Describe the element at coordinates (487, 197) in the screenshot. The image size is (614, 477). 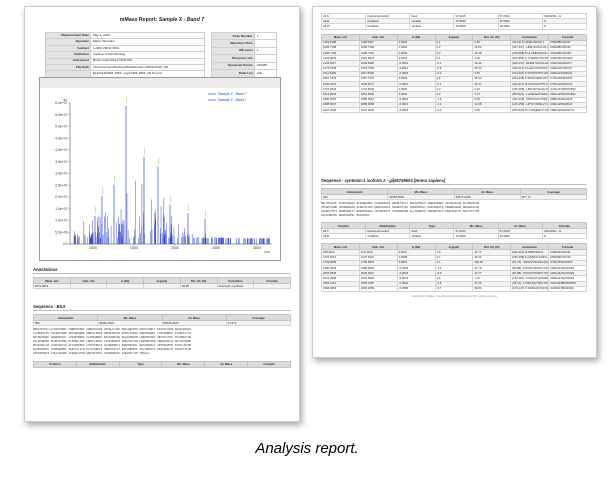
I see `table-cell: 32076.4438` at that location.